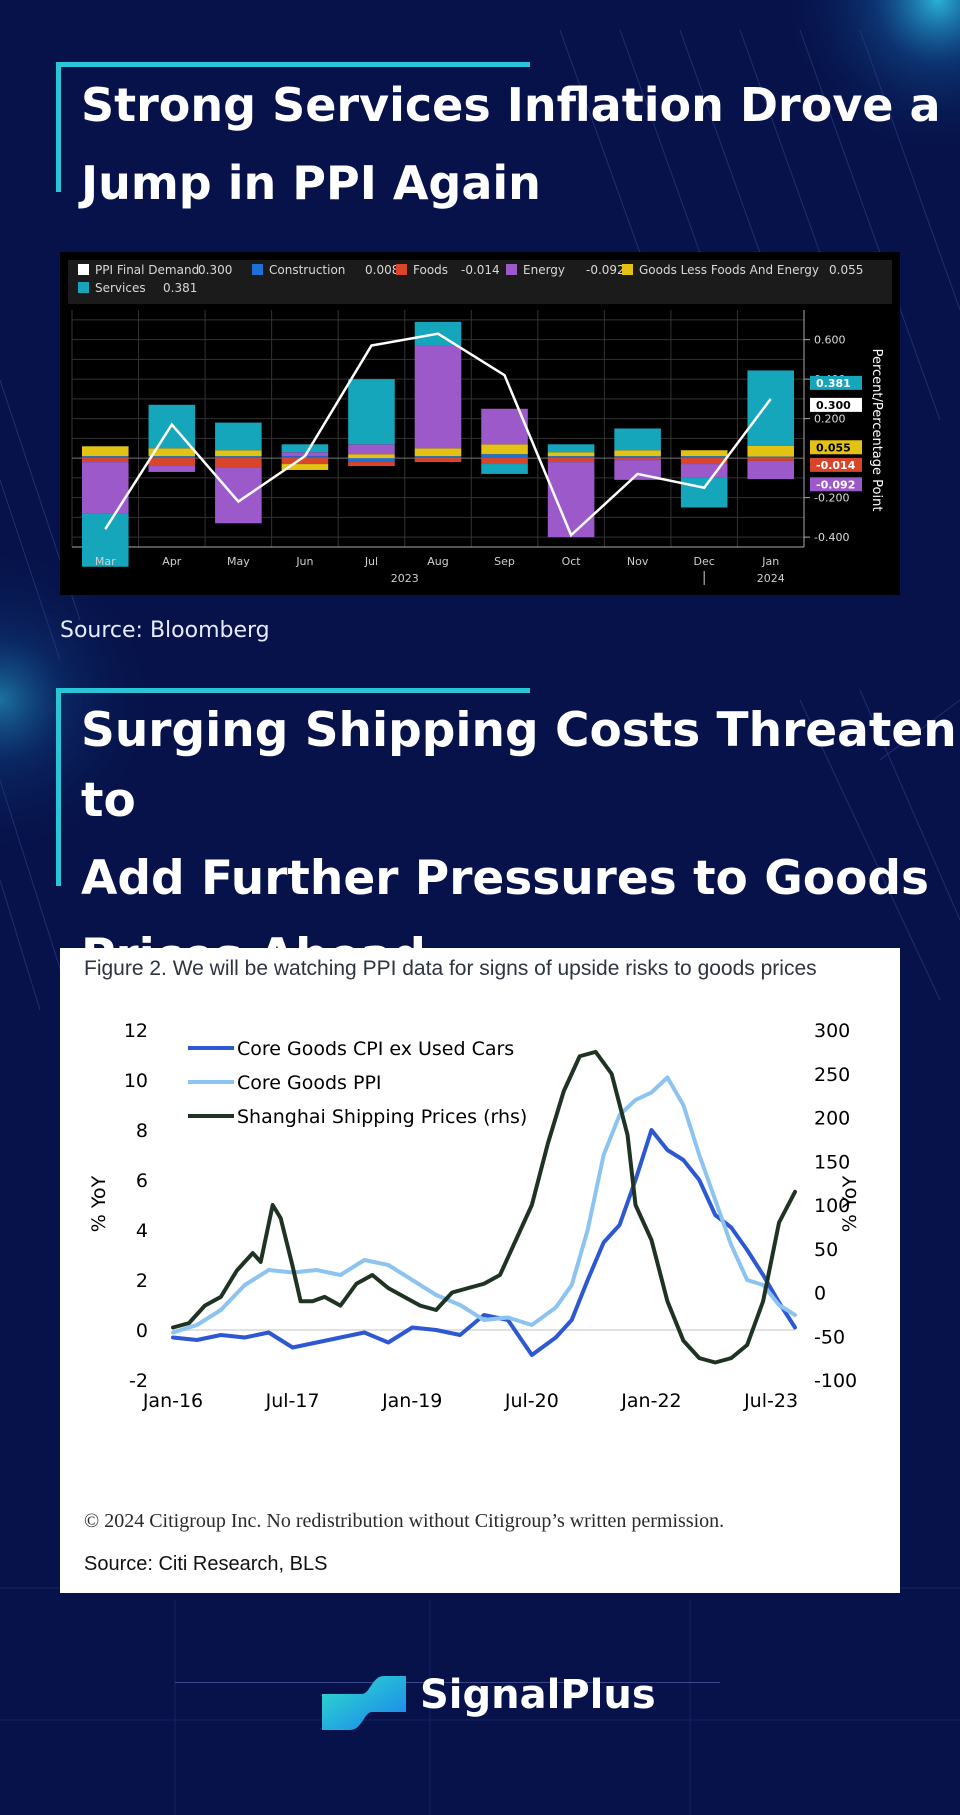 The image size is (960, 1815). I want to click on value-tag-label: -0.092, so click(835, 484).